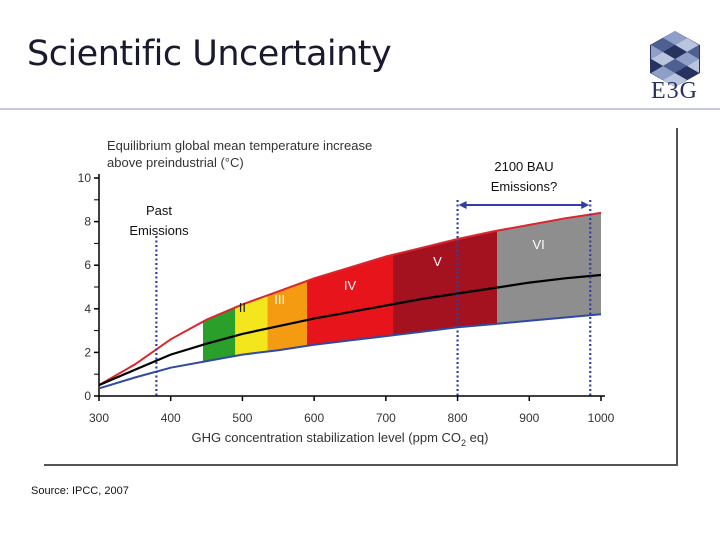 The width and height of the screenshot is (720, 540). Describe the element at coordinates (523, 166) in the screenshot. I see `bau-label-line1: 2100 BAU` at that location.